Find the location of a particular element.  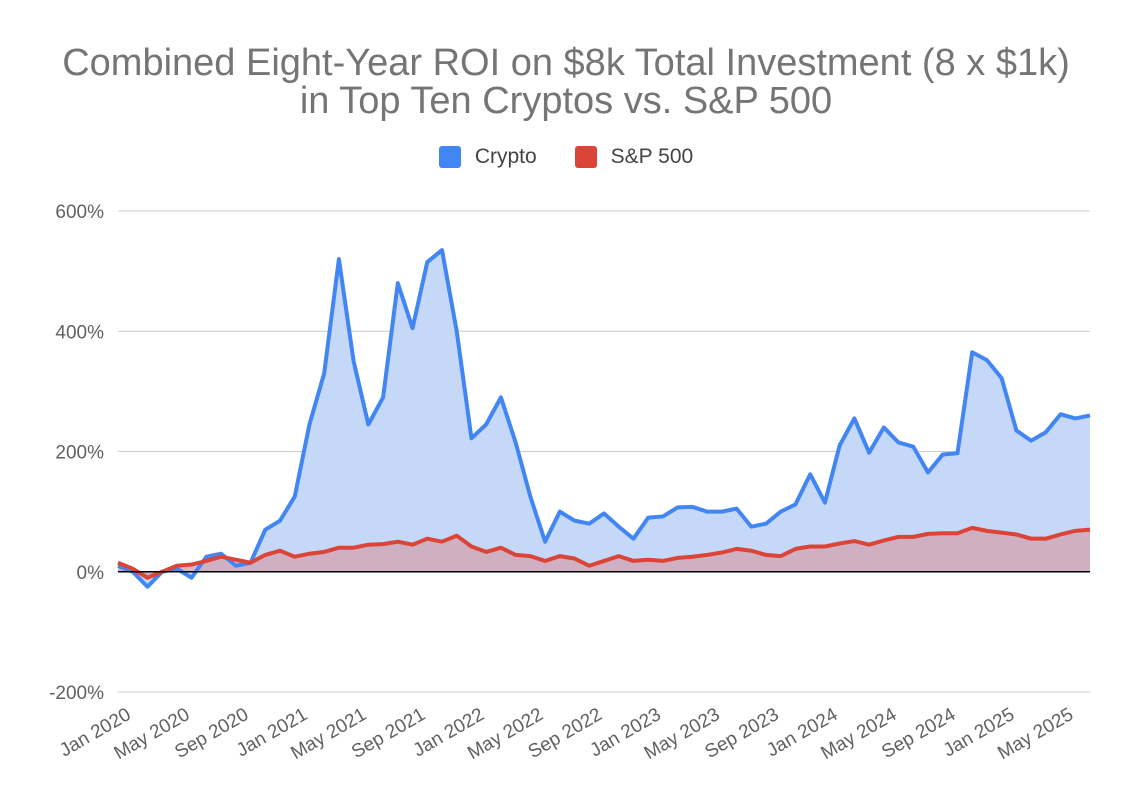

y-tick-label: 200% is located at coordinates (79, 453).